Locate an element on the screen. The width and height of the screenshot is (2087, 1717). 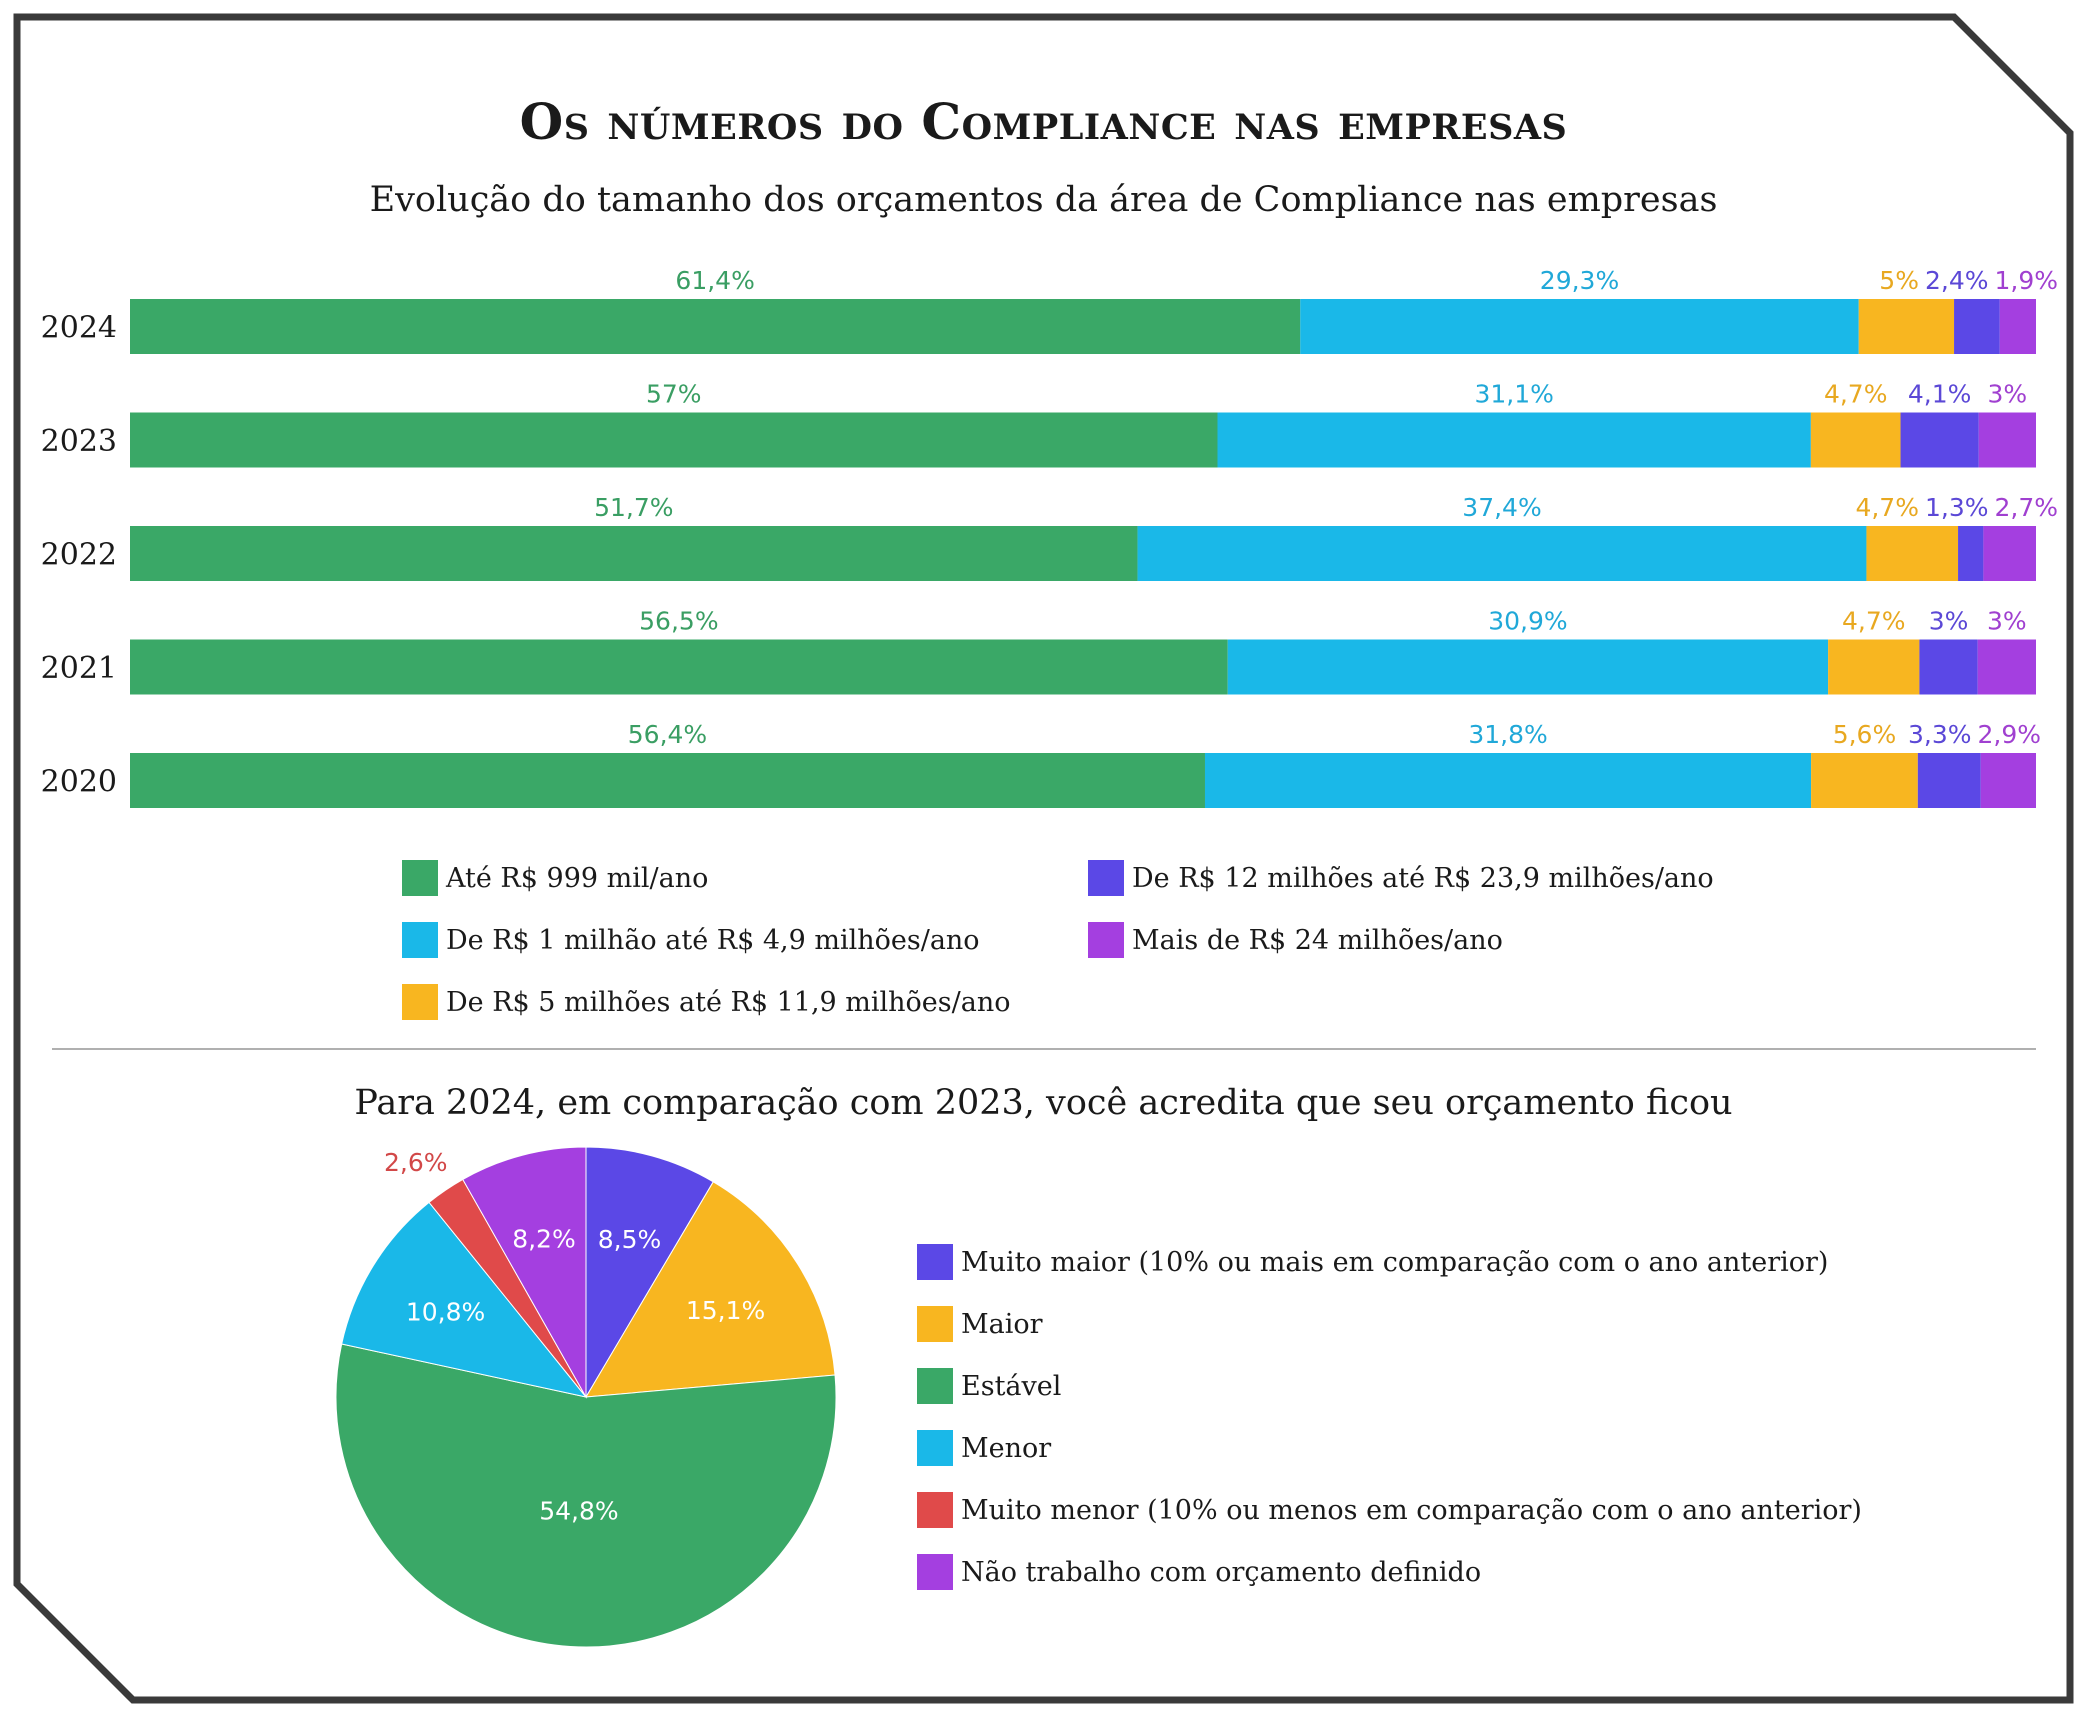
bar-value-label: 29,3% is located at coordinates (1579, 280).